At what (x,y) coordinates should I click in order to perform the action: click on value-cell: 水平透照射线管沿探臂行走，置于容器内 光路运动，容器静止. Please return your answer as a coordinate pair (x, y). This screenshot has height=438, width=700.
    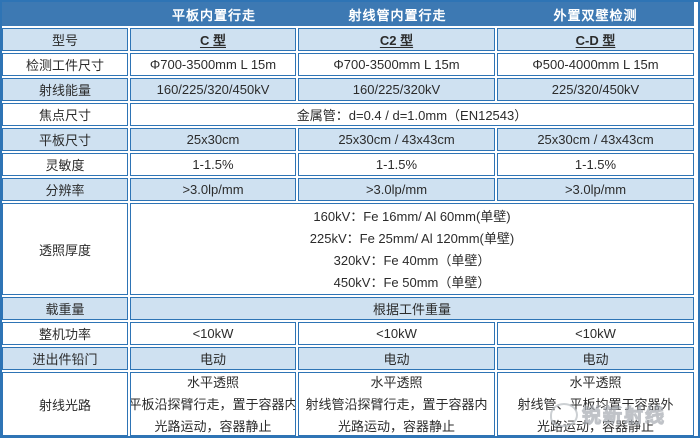
    Looking at the image, I should click on (396, 404).